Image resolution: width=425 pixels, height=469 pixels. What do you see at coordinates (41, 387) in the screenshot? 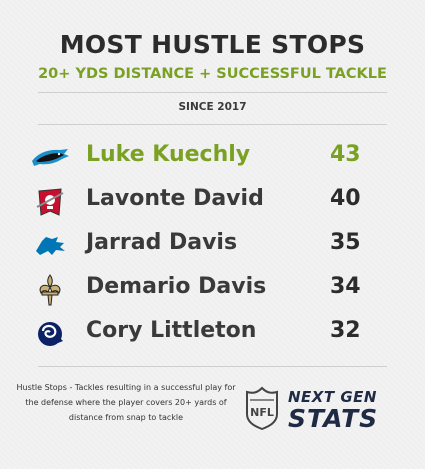
I see `footnote-label: Hustle Stops` at bounding box center [41, 387].